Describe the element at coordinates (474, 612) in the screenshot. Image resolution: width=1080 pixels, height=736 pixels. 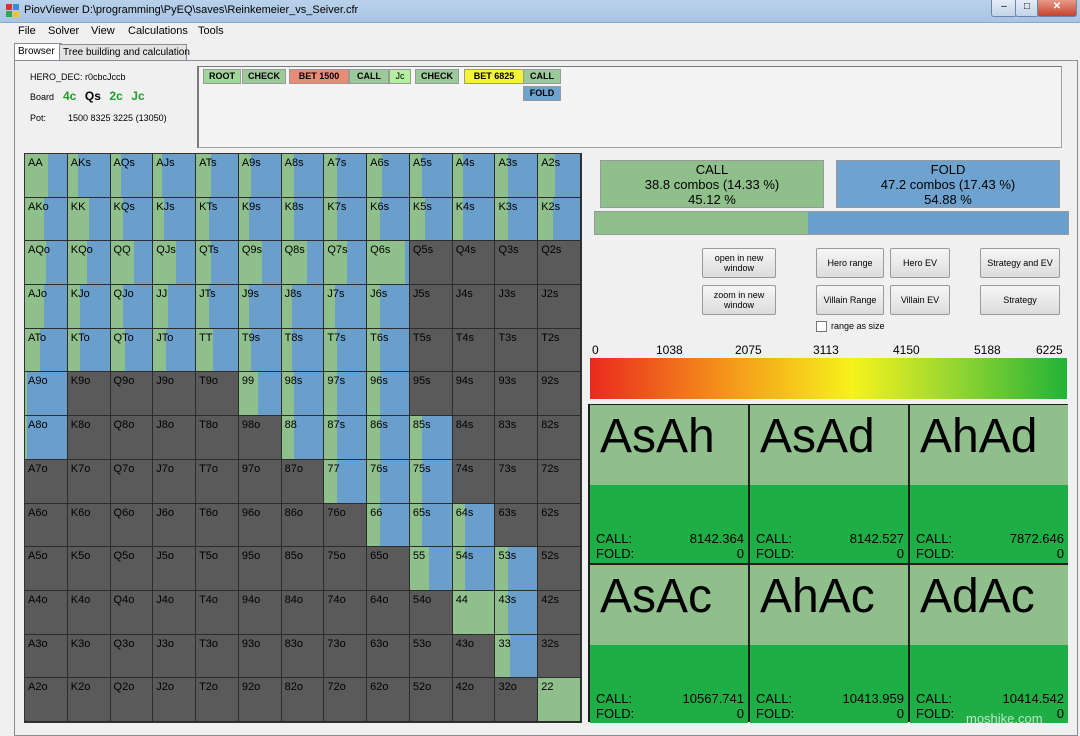
I see `range-cell: 44` at that location.